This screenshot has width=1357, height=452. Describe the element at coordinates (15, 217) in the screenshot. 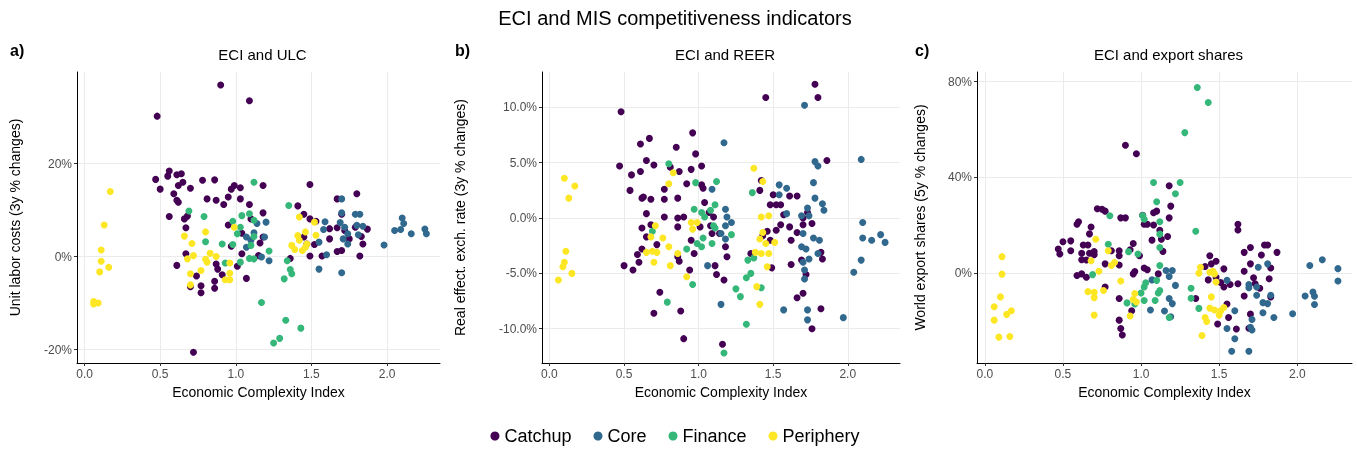

I see `y-axis-title: Unit labor costs (3y % changes)` at that location.